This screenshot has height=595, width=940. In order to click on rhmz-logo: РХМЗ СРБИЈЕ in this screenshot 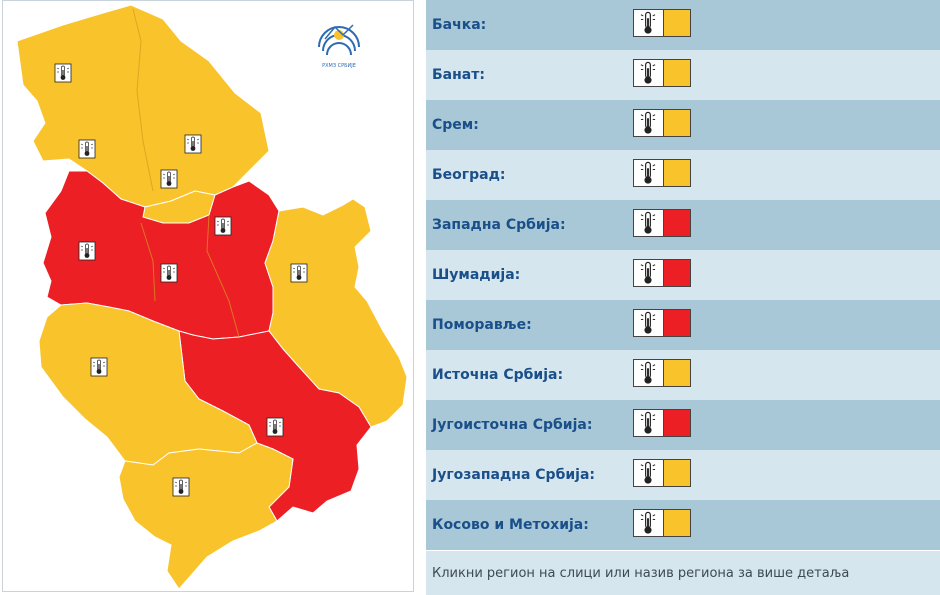, I will do `click(339, 45)`.